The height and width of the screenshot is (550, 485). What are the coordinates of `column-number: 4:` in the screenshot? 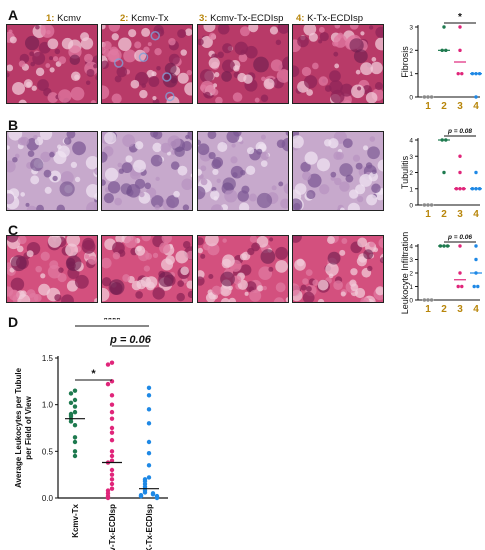 It's located at (300, 18).